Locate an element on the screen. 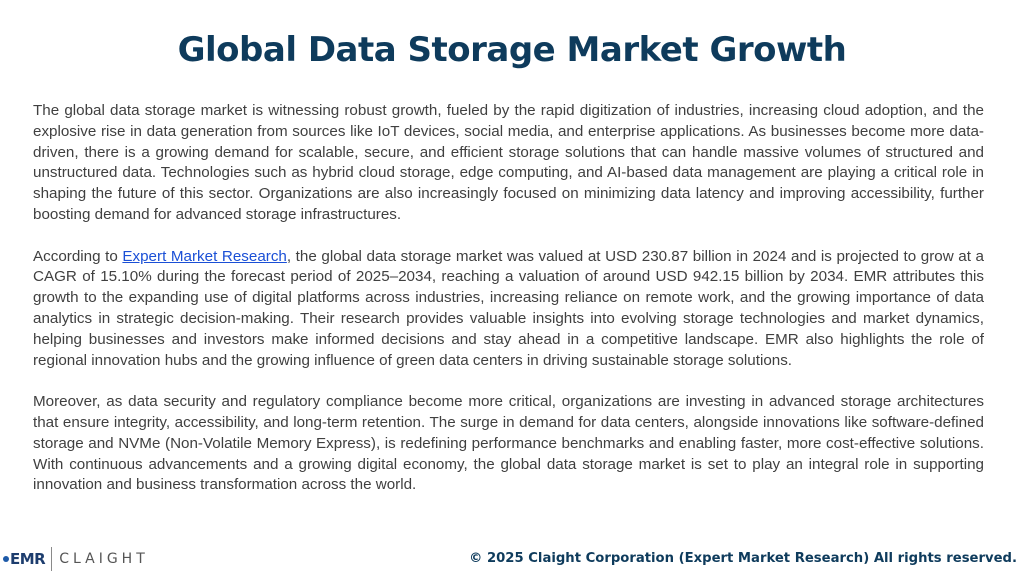 The image size is (1024, 576). logo-divider is located at coordinates (52, 559).